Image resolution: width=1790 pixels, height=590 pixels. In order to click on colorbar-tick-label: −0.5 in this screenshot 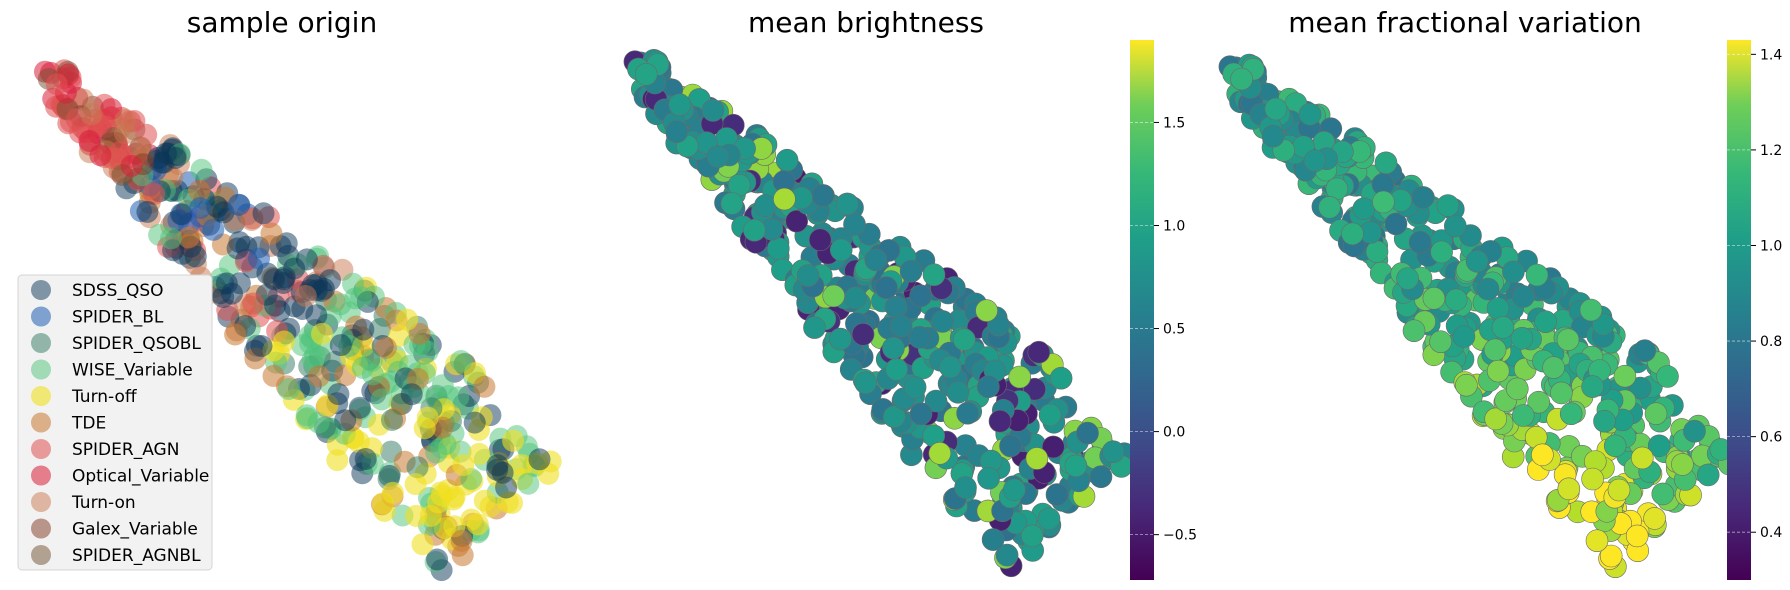, I will do `click(1180, 536)`.